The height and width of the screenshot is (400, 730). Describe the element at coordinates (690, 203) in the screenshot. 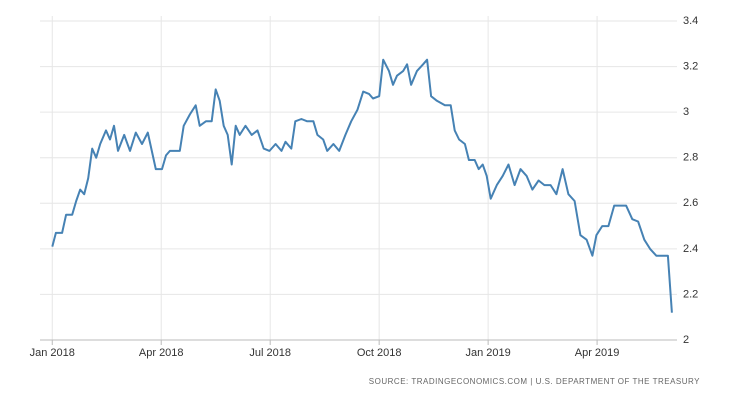

I see `y-tick-label: 2.6` at that location.